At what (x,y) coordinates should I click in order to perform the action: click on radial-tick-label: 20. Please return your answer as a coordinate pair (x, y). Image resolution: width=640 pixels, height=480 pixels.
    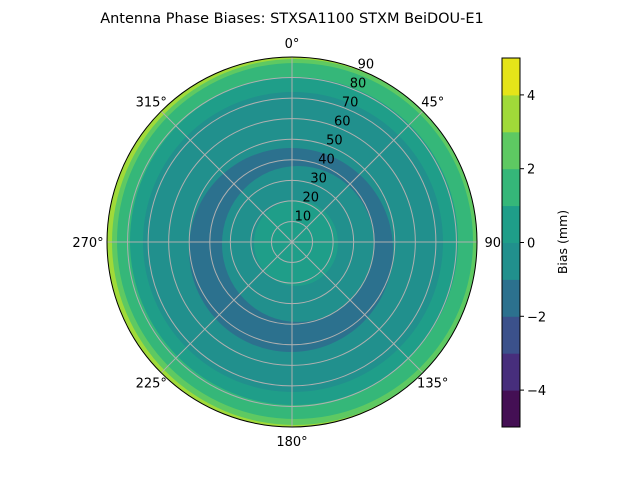
    Looking at the image, I should click on (311, 198).